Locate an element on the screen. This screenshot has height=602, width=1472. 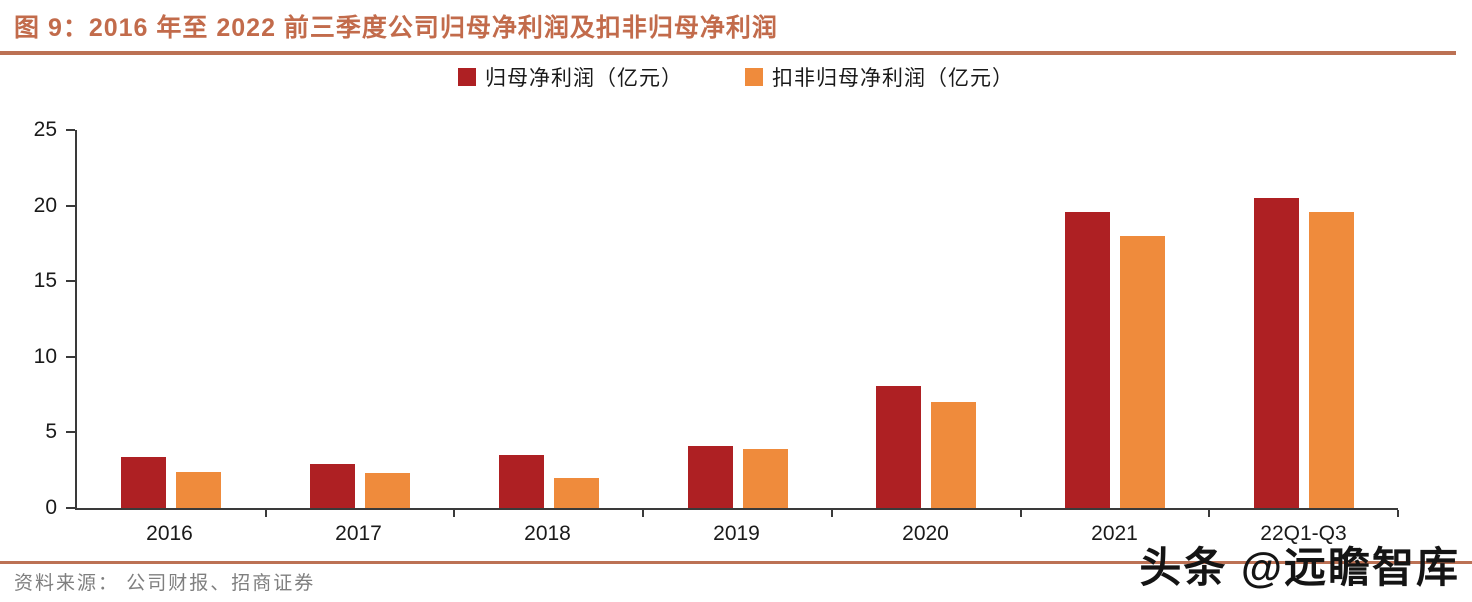
source-note: 资料来源： 公司财报、招商证券 is located at coordinates (165, 583).